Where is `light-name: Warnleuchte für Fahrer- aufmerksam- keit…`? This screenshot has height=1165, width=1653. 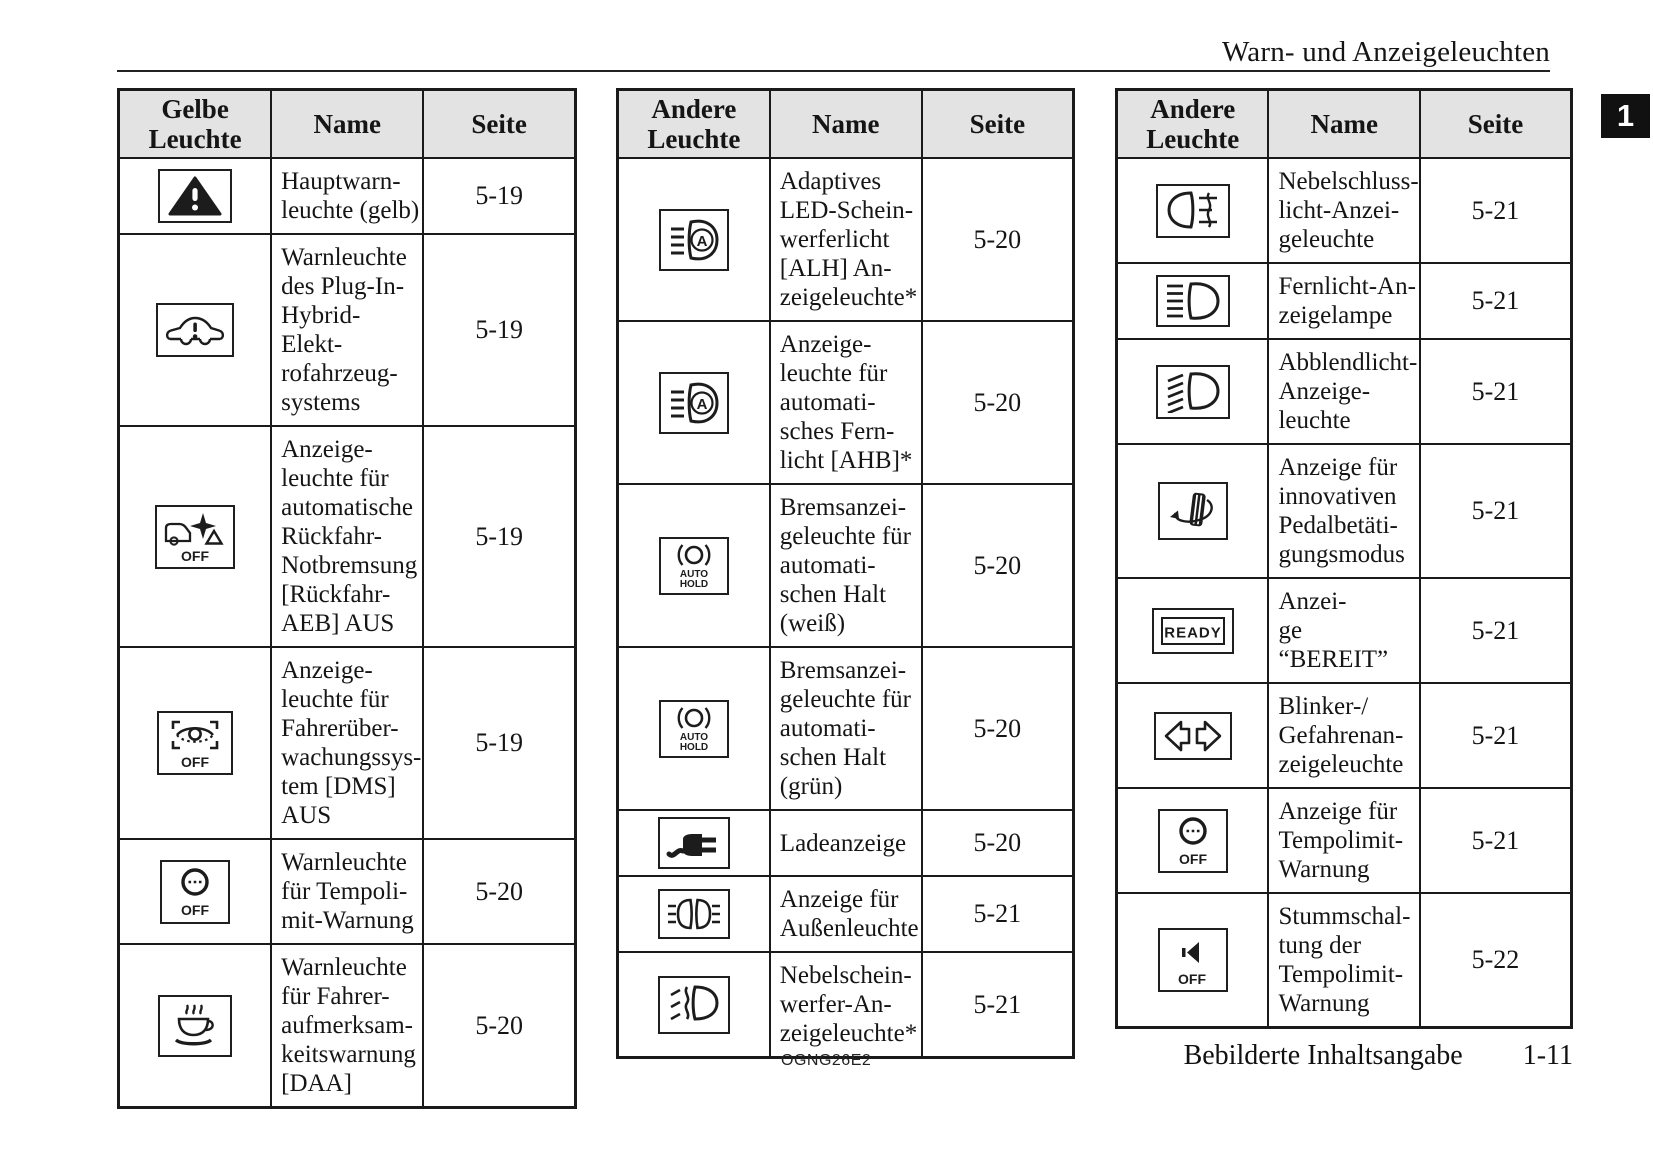
light-name: Warnleuchte für Fahrer- aufmerksam- keit… is located at coordinates (347, 1026).